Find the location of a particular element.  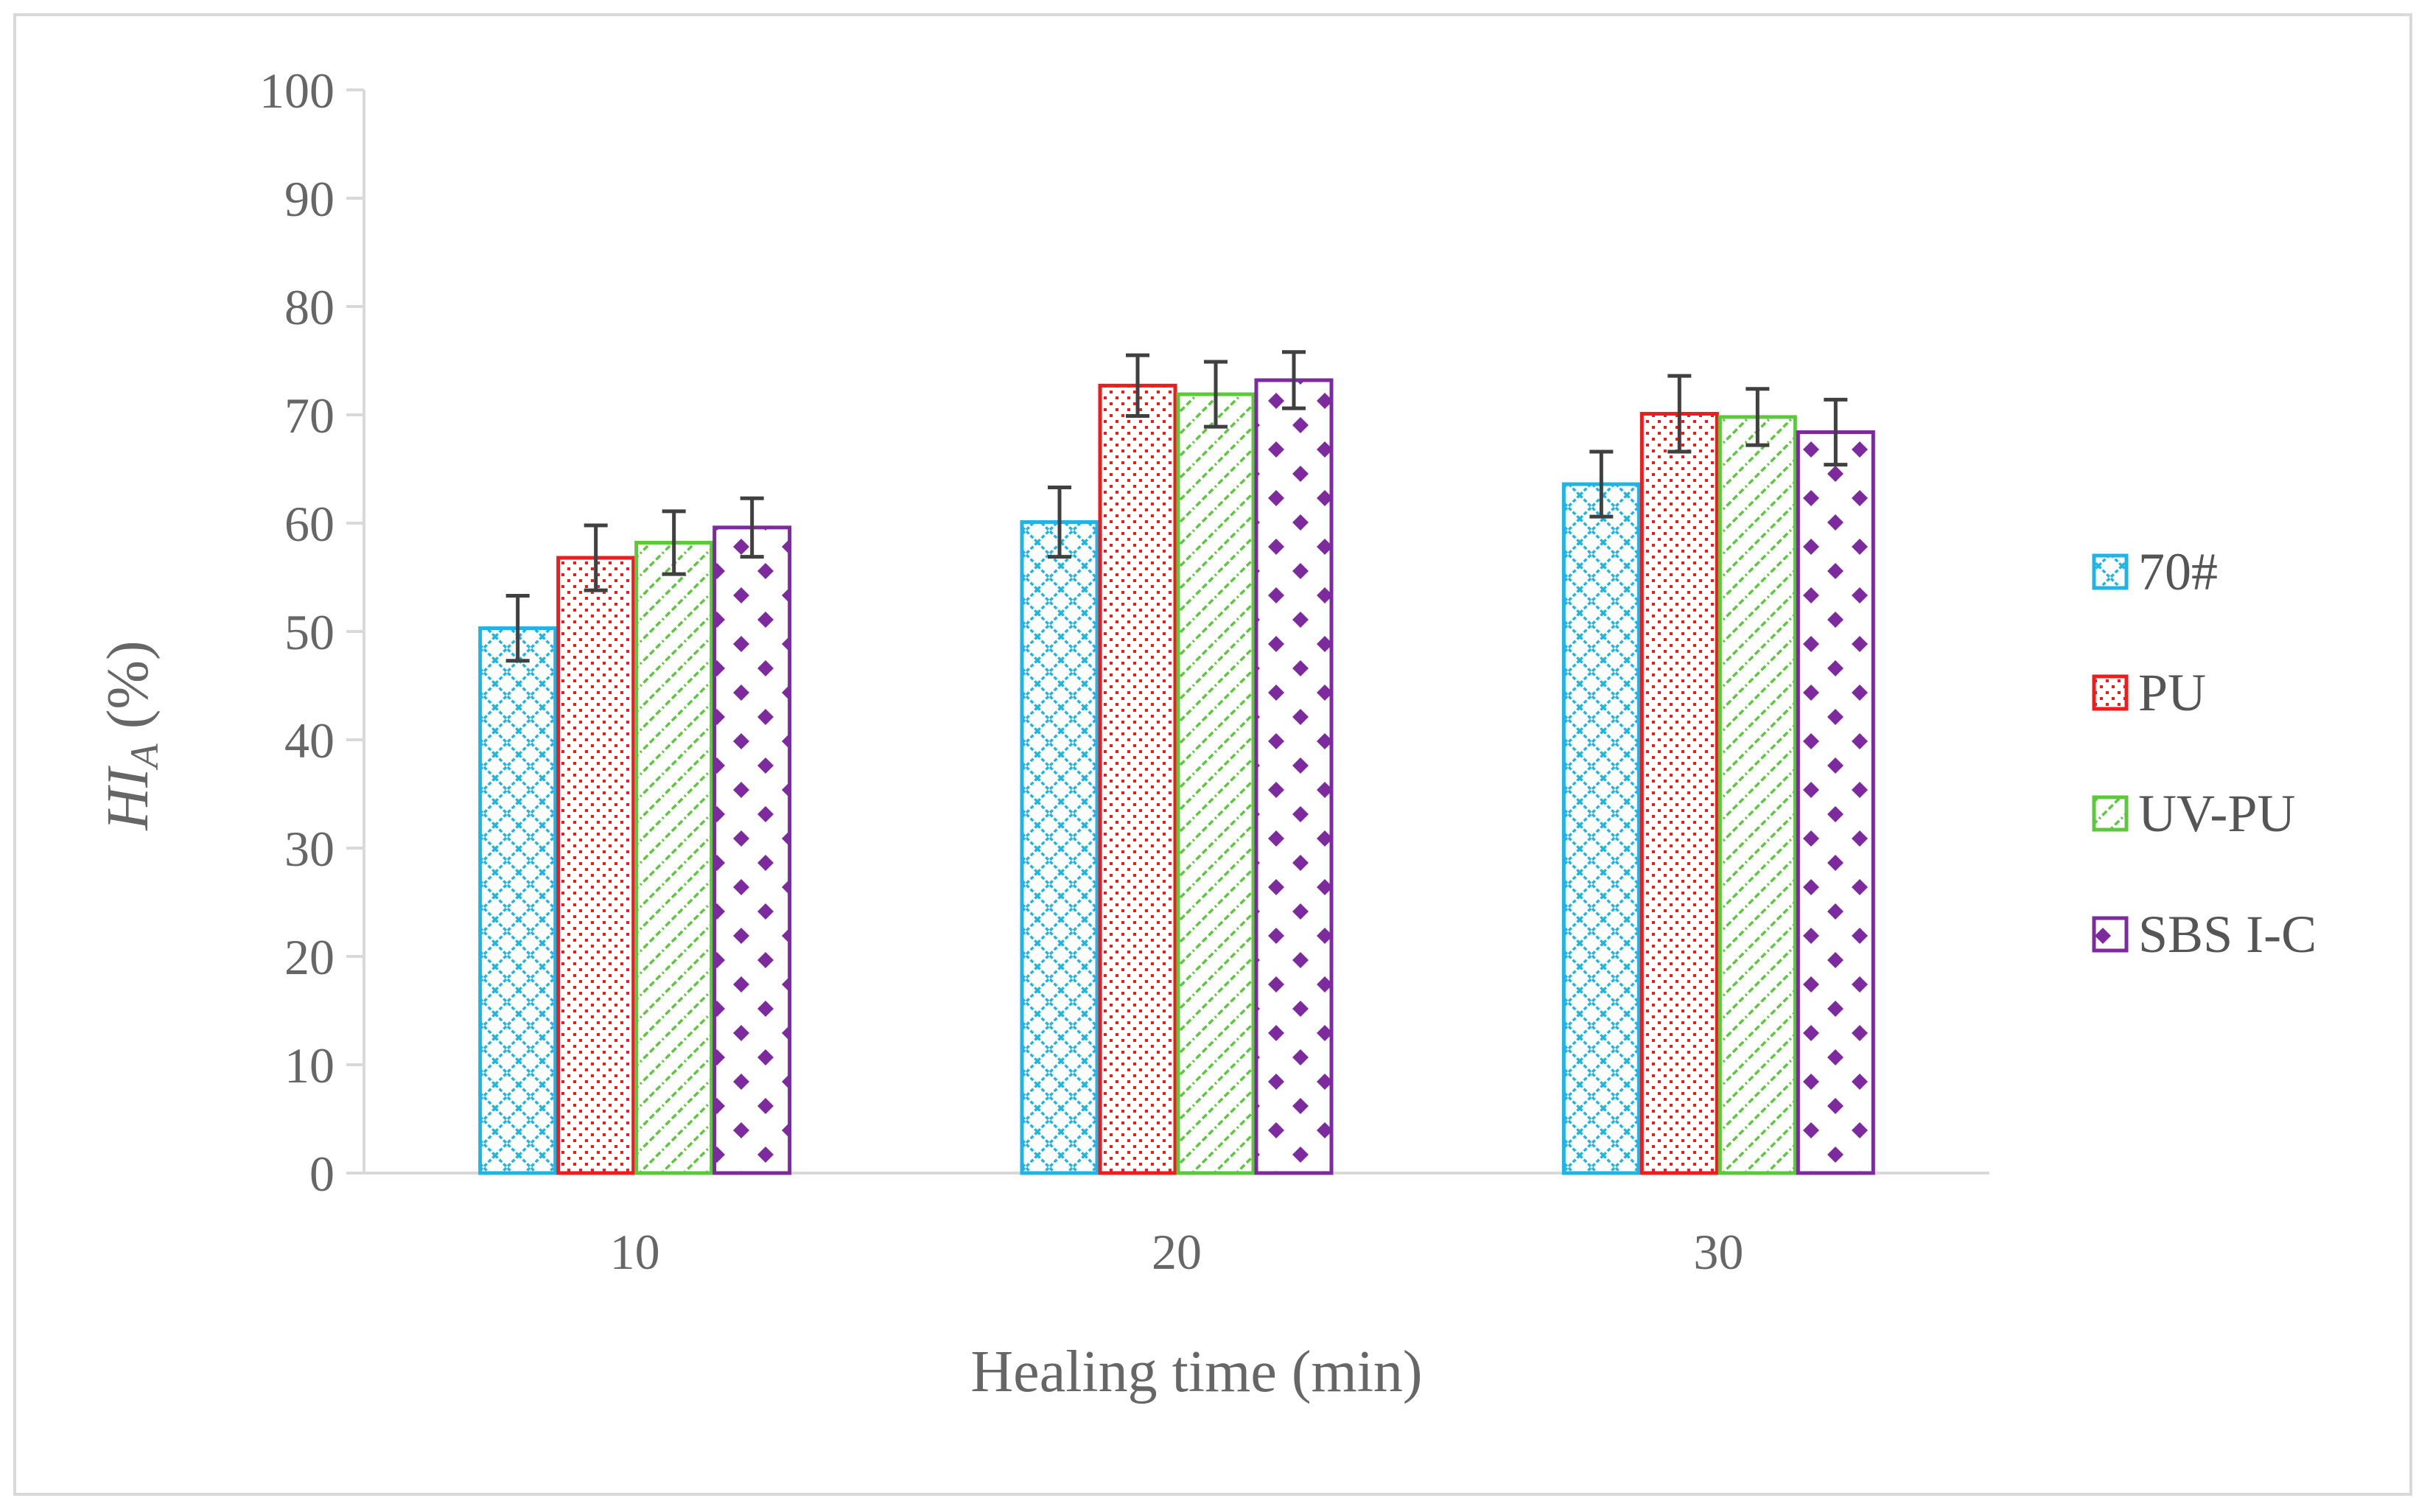

legend-item: 70# is located at coordinates (2155, 571).